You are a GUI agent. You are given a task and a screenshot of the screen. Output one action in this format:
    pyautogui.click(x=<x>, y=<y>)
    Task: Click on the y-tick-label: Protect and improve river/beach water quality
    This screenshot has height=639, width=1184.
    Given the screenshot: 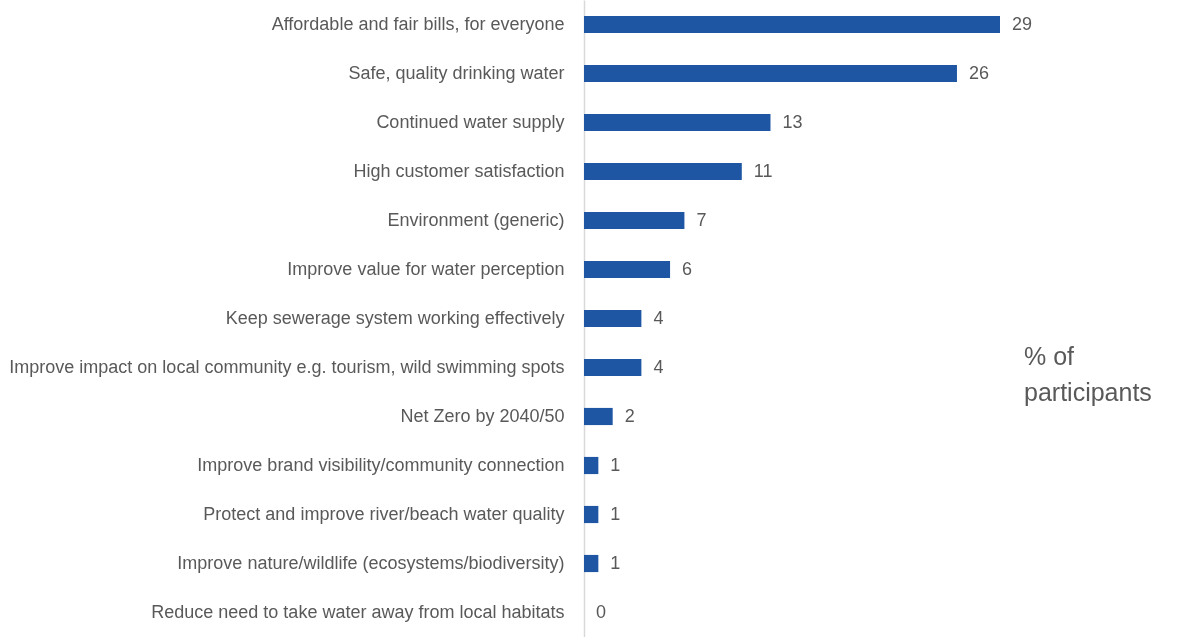 What is the action you would take?
    pyautogui.click(x=384, y=513)
    